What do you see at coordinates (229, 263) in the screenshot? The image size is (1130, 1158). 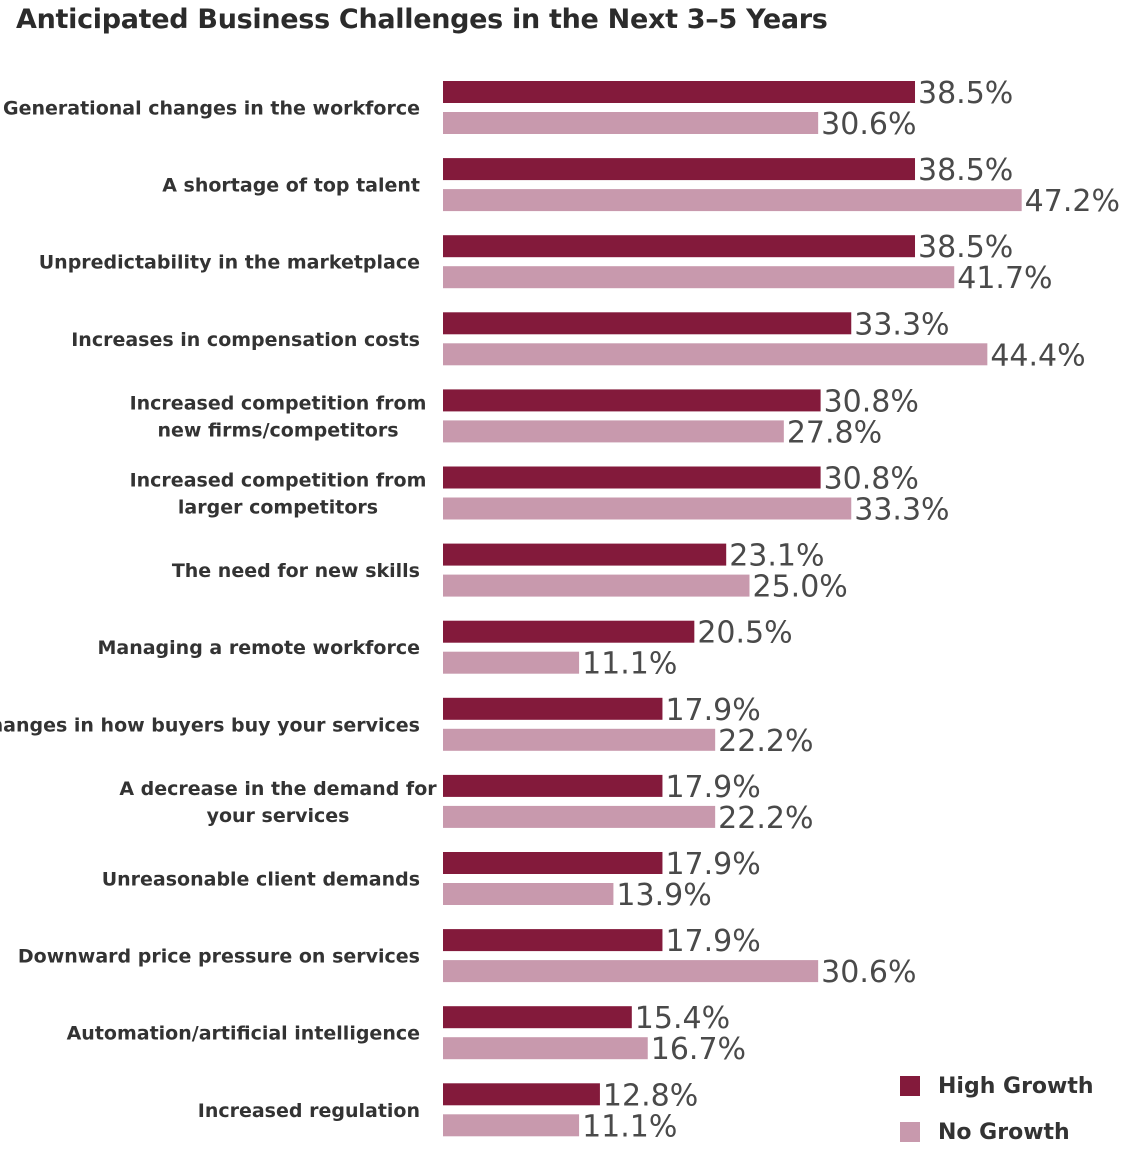 I see `category-label: Unpredictability in the marketplace` at bounding box center [229, 263].